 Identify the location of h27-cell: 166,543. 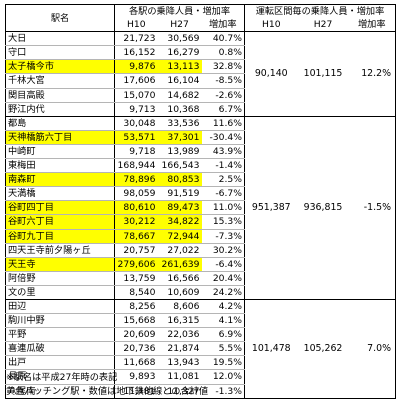
(179, 166).